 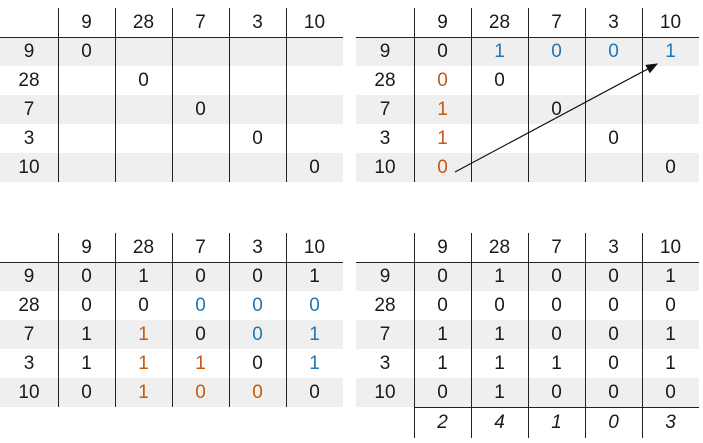 I want to click on matrix-row: 7 1 0, so click(x=527, y=109).